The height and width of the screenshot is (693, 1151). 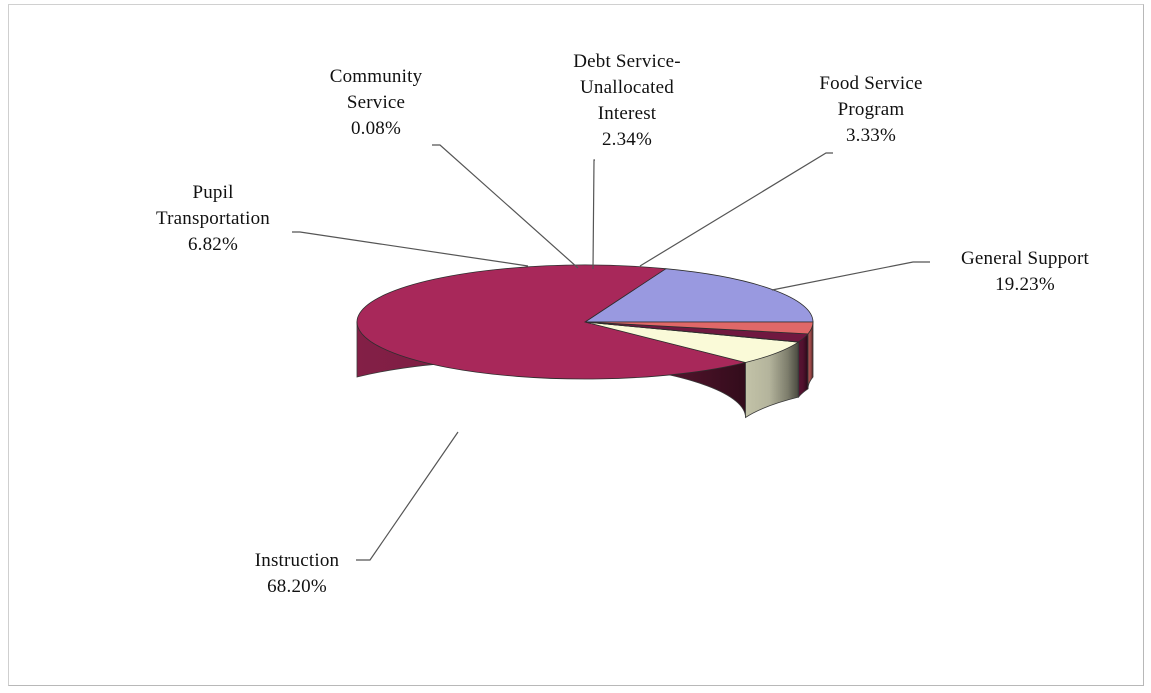 What do you see at coordinates (870, 83) in the screenshot?
I see `slice-name-label: Food Service` at bounding box center [870, 83].